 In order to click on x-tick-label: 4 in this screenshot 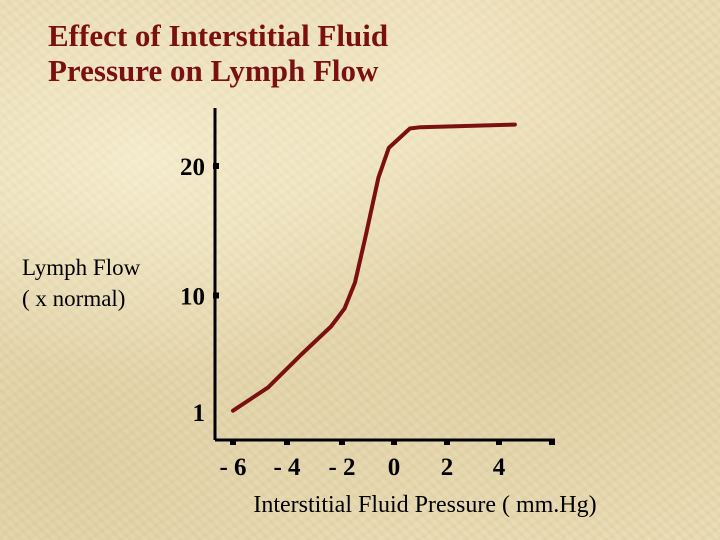, I will do `click(499, 467)`.